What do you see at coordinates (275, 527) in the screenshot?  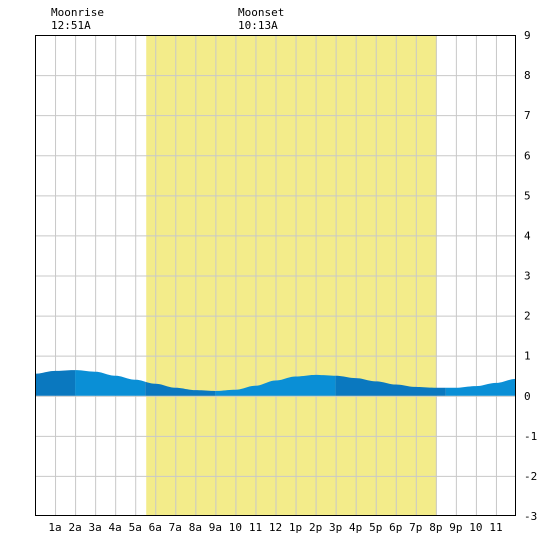 I see `x-tick-label: 12` at bounding box center [275, 527].